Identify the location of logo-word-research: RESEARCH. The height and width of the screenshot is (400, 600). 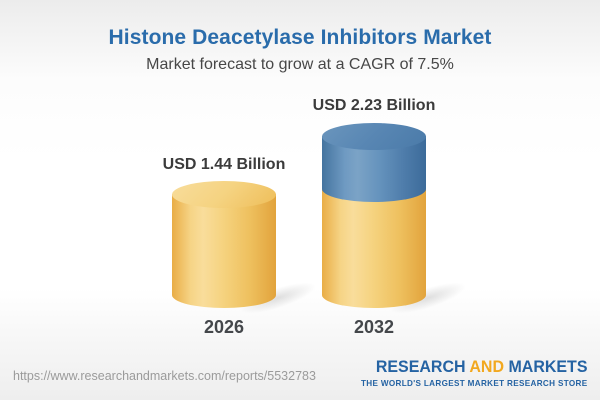
(420, 366).